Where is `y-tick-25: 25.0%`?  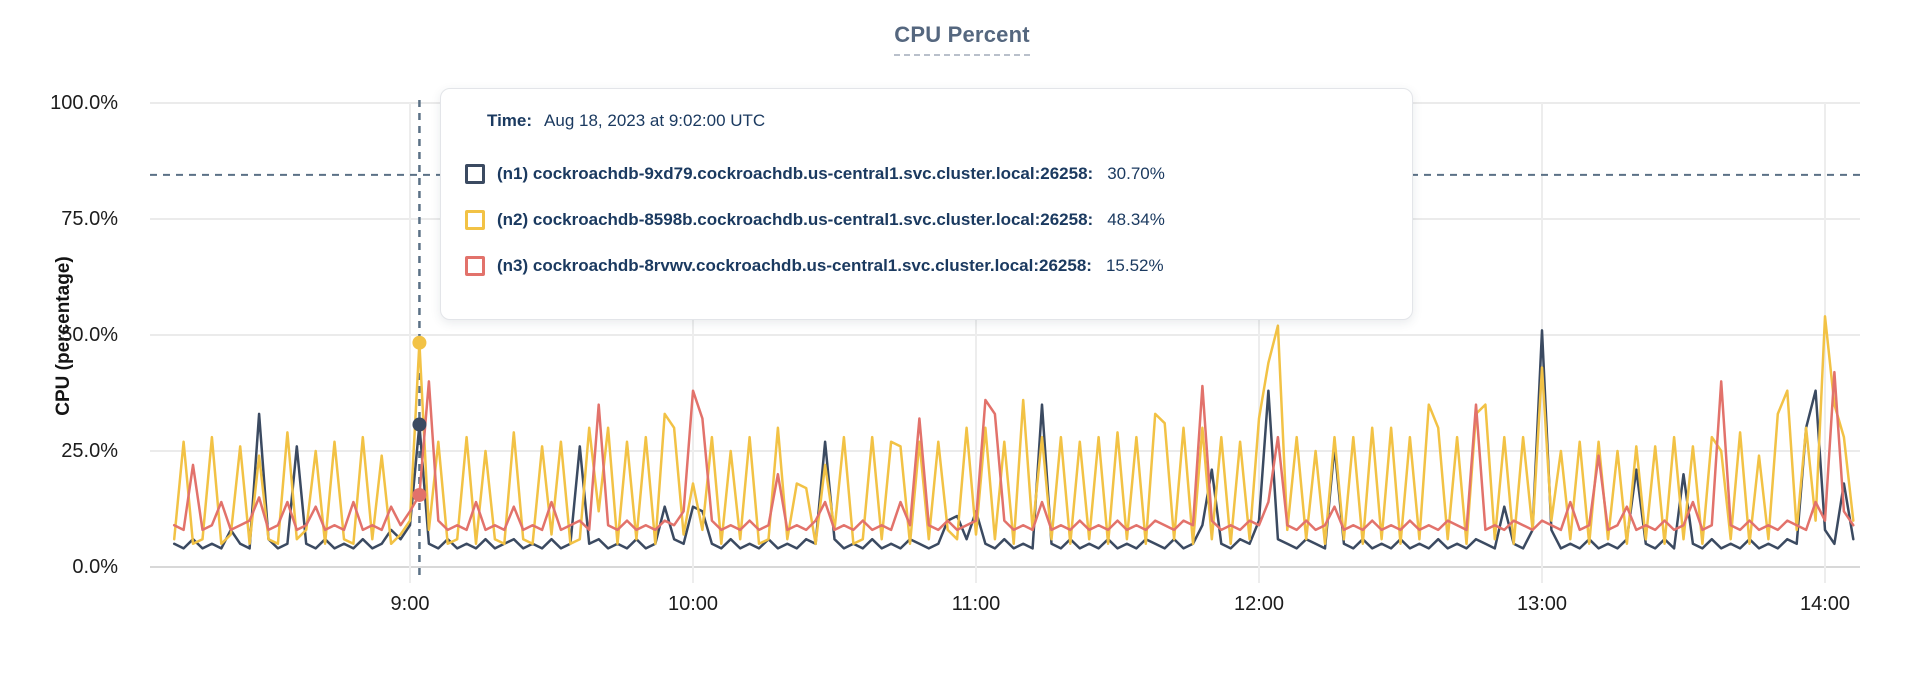 y-tick-25: 25.0% is located at coordinates (89, 451).